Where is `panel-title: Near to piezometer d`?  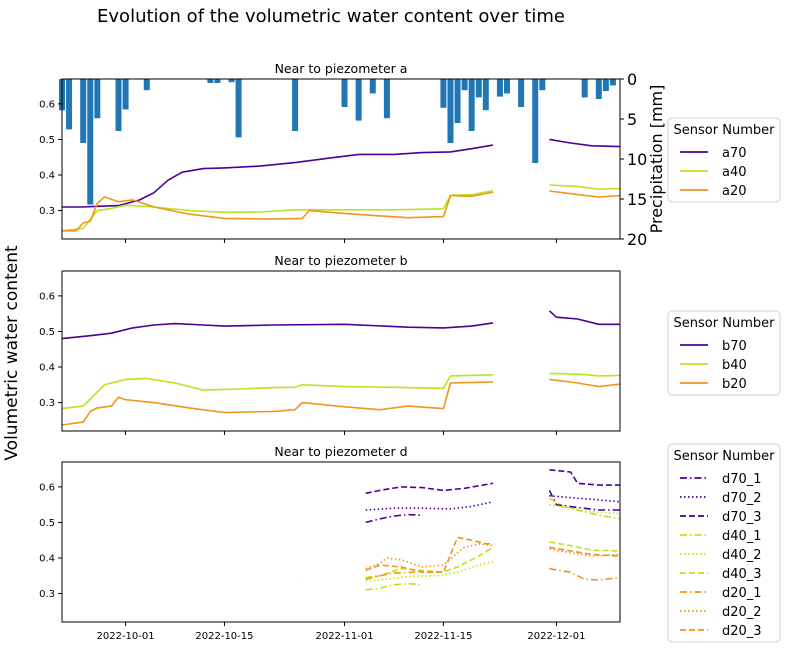 panel-title: Near to piezometer d is located at coordinates (340, 451).